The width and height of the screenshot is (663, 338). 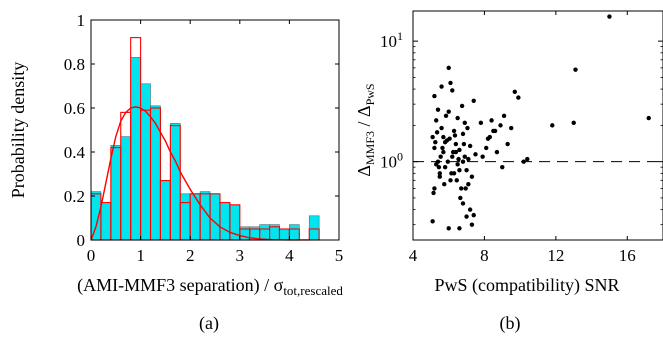 What do you see at coordinates (555, 255) in the screenshot?
I see `x-tick-label: 12` at bounding box center [555, 255].